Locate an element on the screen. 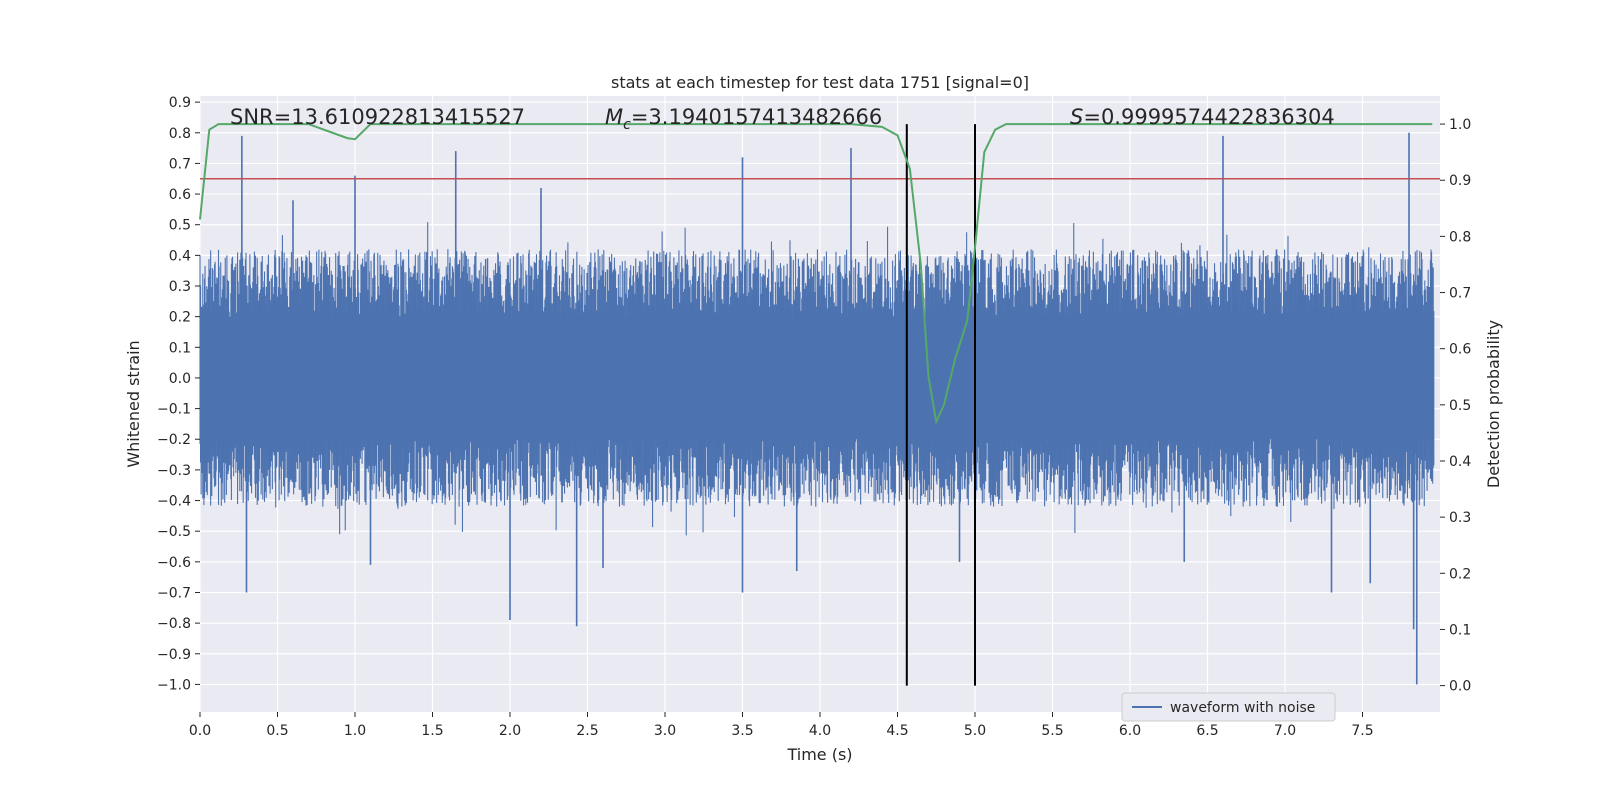  y-tick-label-1: 0.8 is located at coordinates (180, 134).